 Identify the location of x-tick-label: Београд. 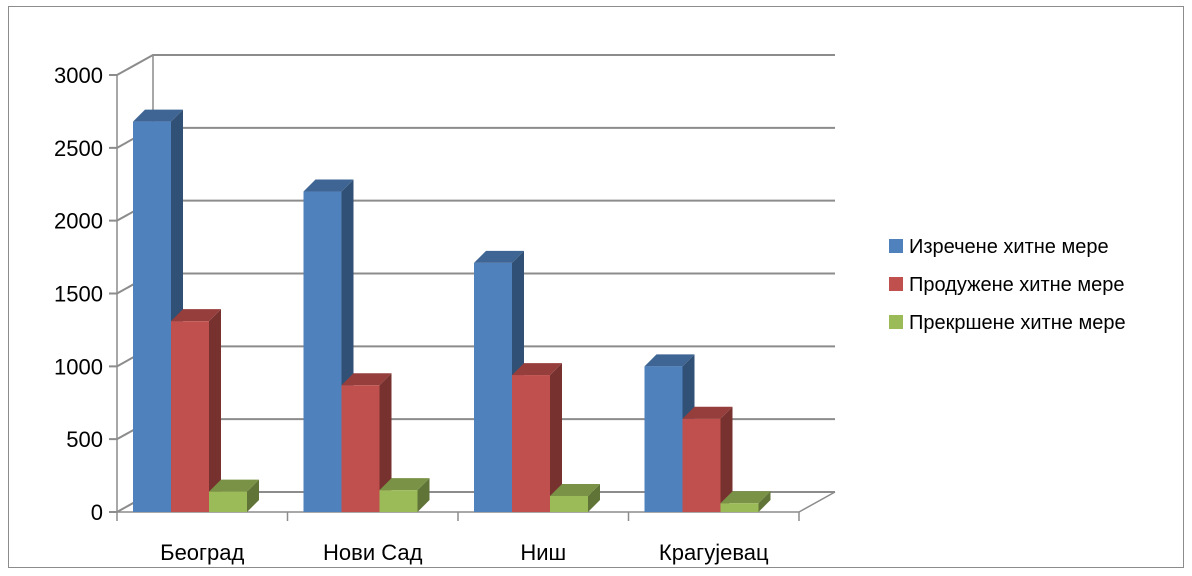
(202, 552).